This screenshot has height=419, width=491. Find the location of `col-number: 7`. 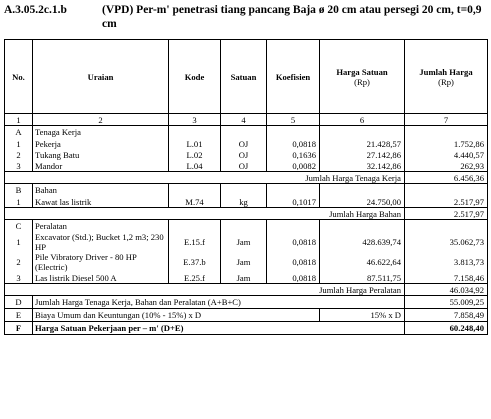

col-number: 7 is located at coordinates (446, 119).